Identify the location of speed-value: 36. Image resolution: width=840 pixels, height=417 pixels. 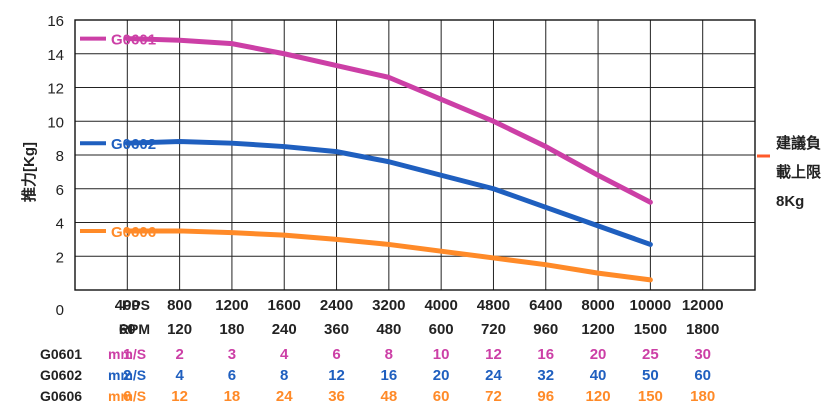
(336, 396).